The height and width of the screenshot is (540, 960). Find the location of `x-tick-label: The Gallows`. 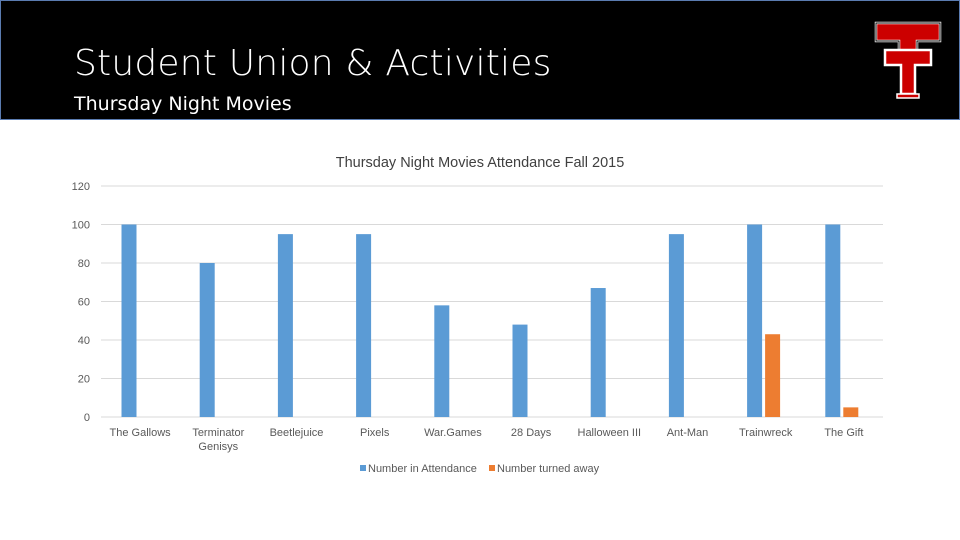

x-tick-label: The Gallows is located at coordinates (141, 433).